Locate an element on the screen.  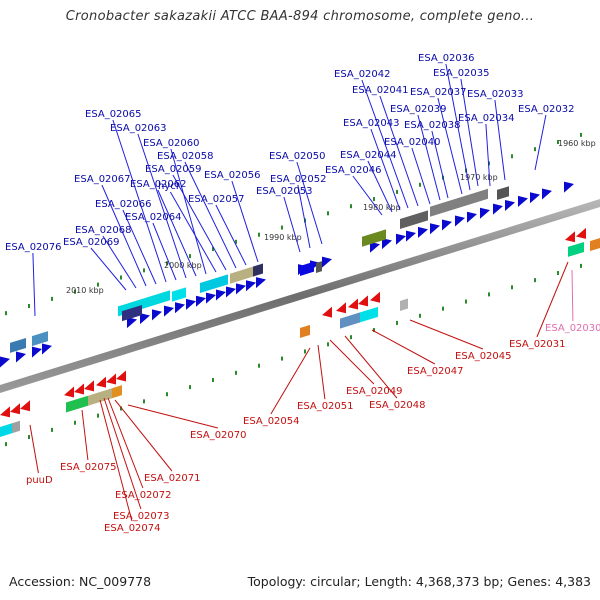
gene-label: ESA_02031 is located at coordinates (537, 344).